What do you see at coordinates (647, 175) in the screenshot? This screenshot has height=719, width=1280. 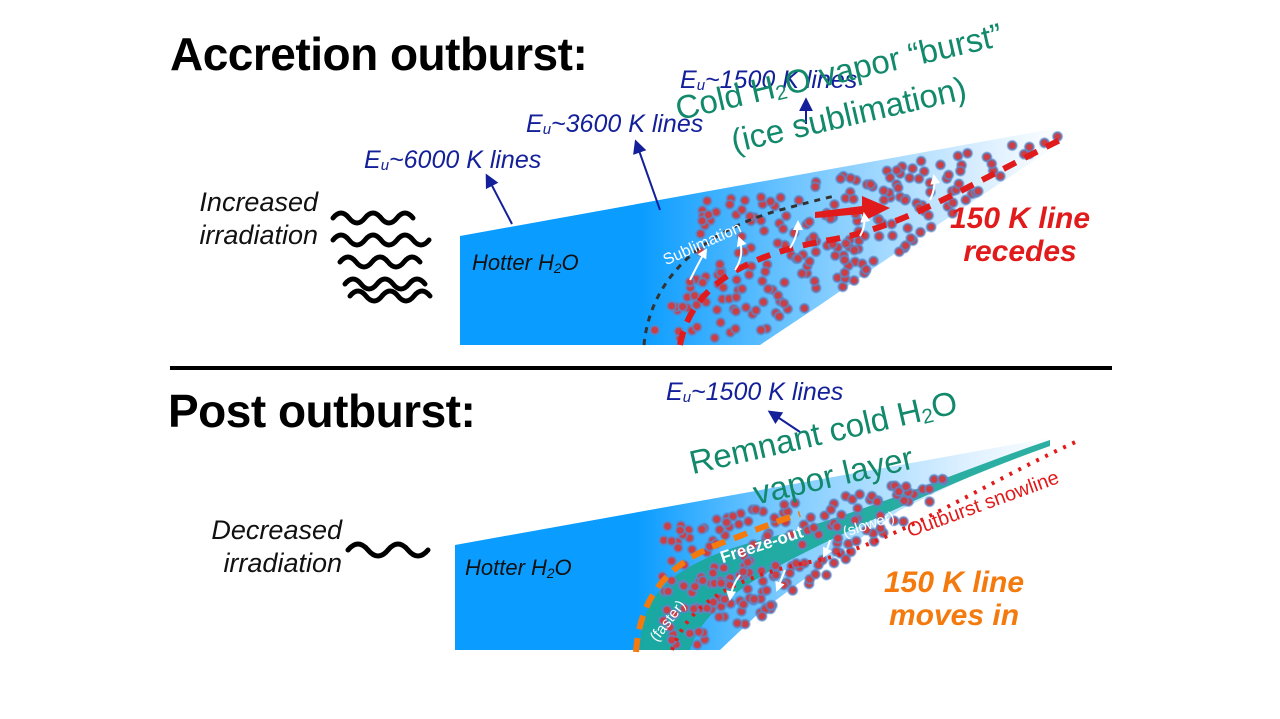 I see `arrow-3600k` at bounding box center [647, 175].